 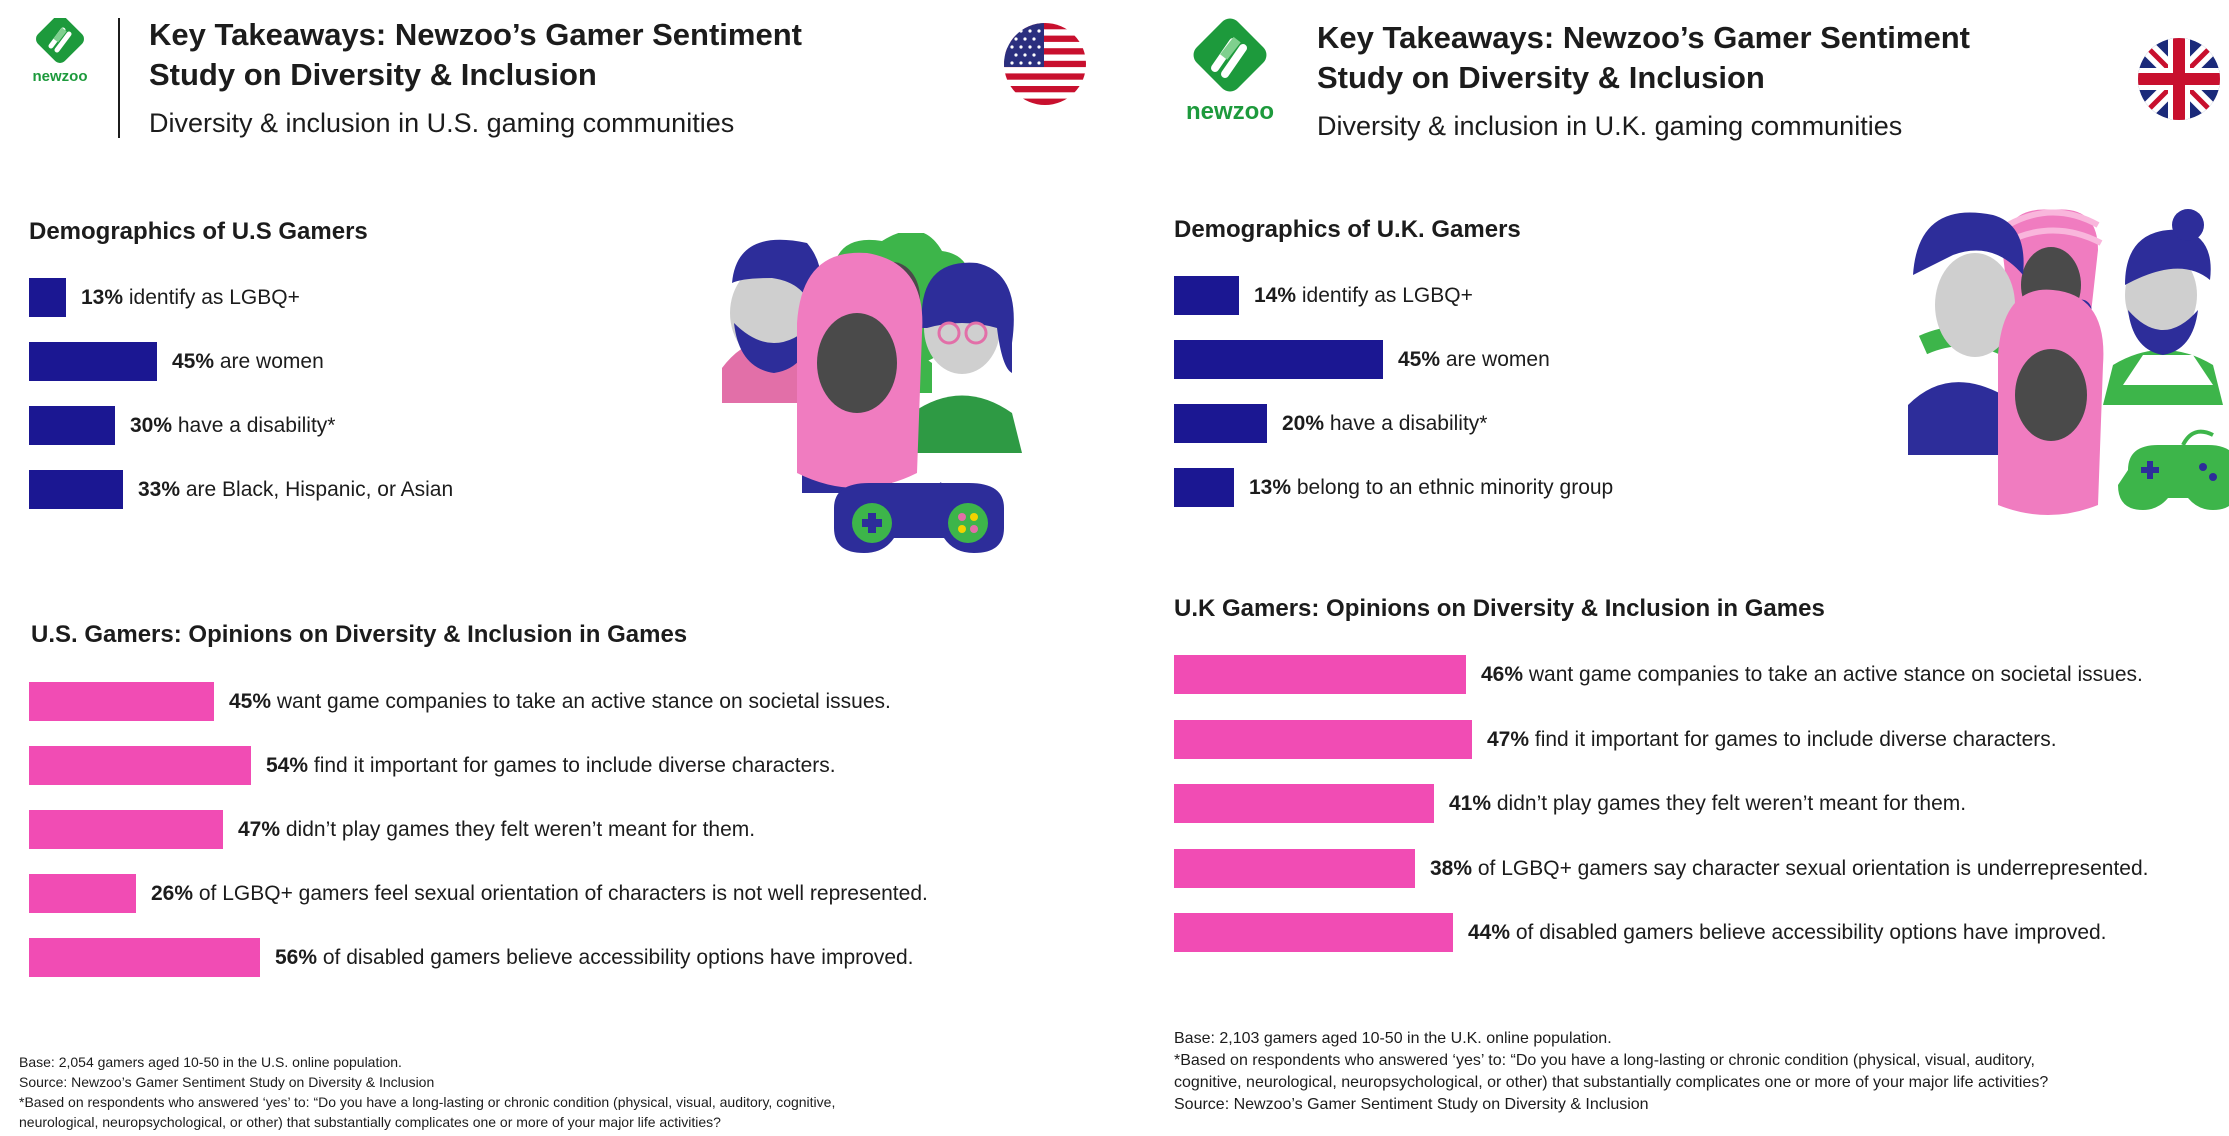 I want to click on bar-value-label: 41%, so click(x=1470, y=803).